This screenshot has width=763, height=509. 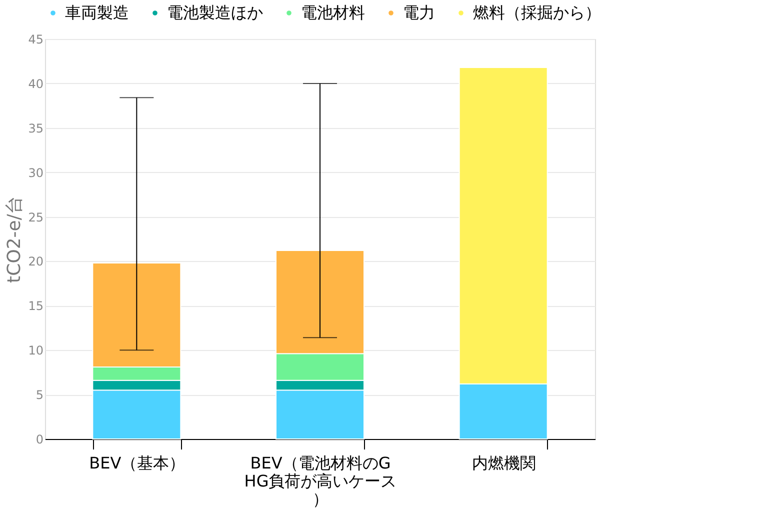 What do you see at coordinates (40, 395) in the screenshot?
I see `y-tick-label: 5` at bounding box center [40, 395].